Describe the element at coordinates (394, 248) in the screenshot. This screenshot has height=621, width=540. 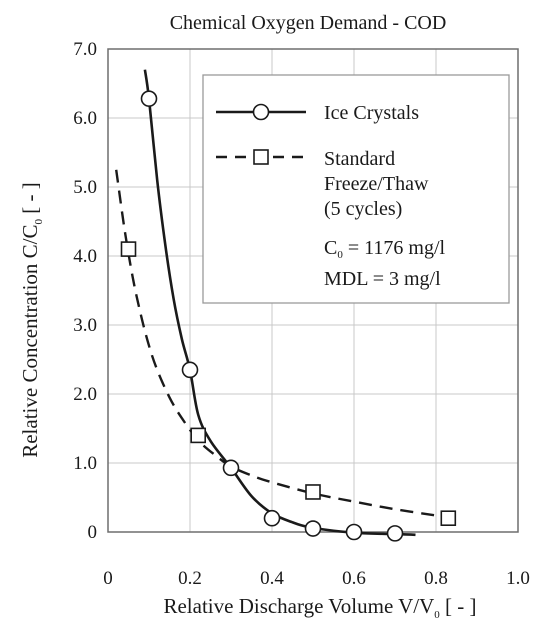
I see `annotation-c0-tail: = 1176 mg/l` at that location.